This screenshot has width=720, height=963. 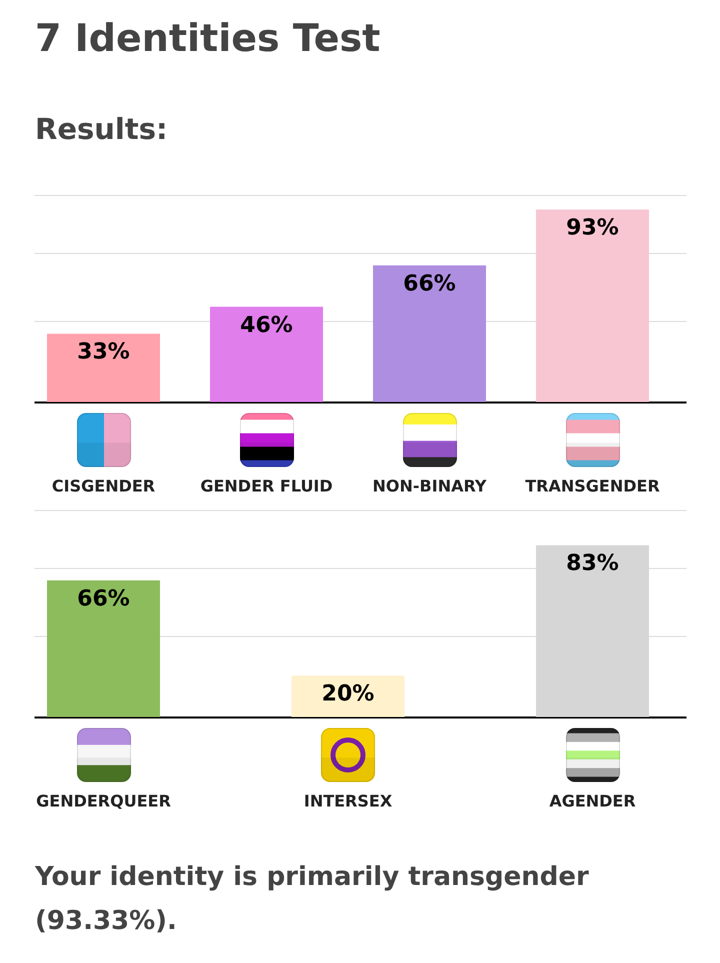 I want to click on x-tick-label: AGENDER, so click(x=592, y=801).